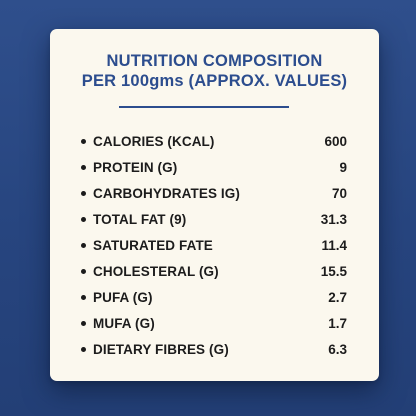 Image resolution: width=416 pixels, height=416 pixels. What do you see at coordinates (214, 324) in the screenshot?
I see `list-item: MUFA (G) 1.7` at bounding box center [214, 324].